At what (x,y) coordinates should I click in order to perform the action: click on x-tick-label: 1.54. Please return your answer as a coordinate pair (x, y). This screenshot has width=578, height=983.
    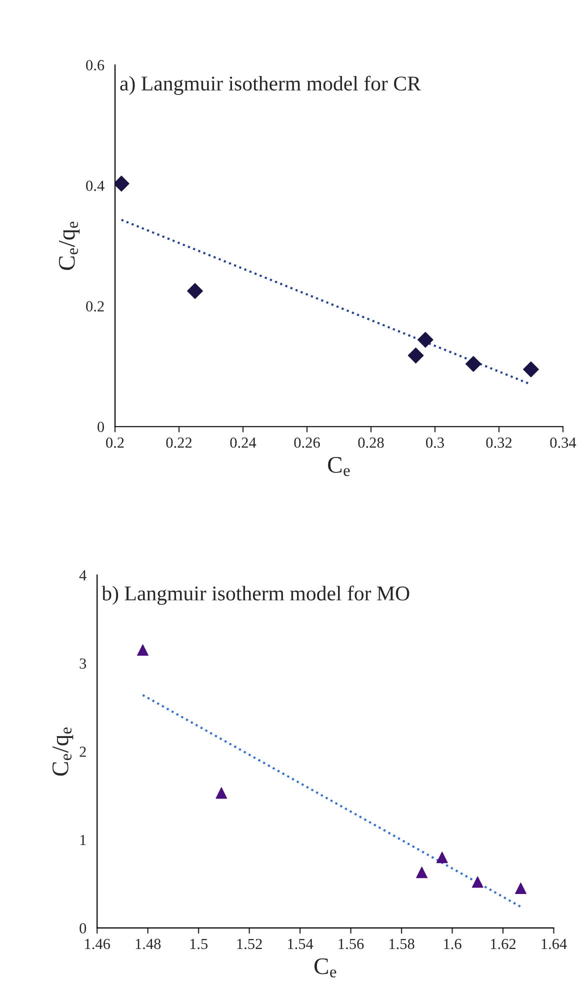
    Looking at the image, I should click on (301, 944).